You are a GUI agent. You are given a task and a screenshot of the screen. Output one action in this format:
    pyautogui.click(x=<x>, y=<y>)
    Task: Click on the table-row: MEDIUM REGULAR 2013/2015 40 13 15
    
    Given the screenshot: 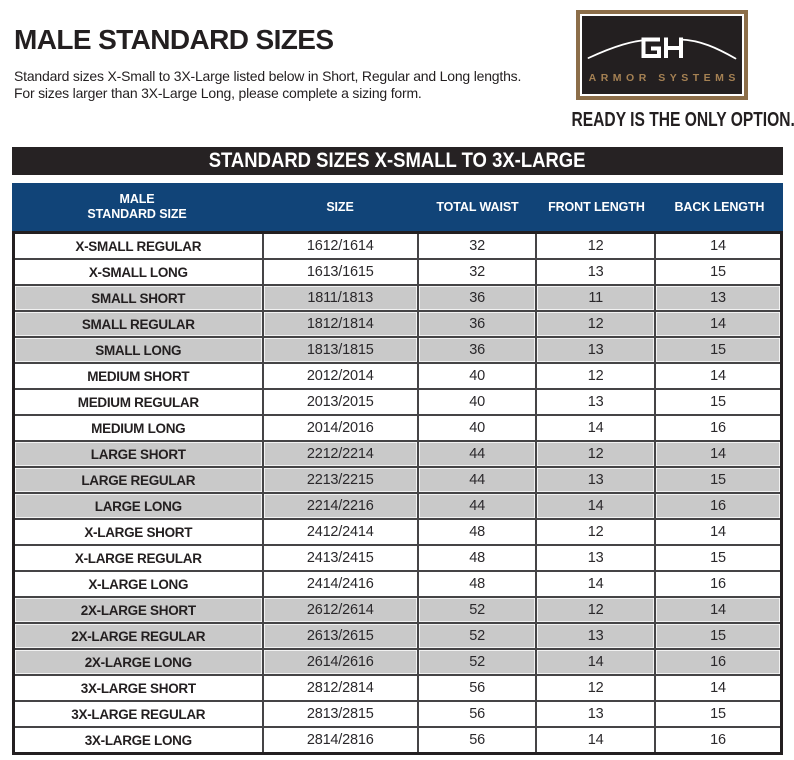 What is the action you would take?
    pyautogui.click(x=397, y=402)
    